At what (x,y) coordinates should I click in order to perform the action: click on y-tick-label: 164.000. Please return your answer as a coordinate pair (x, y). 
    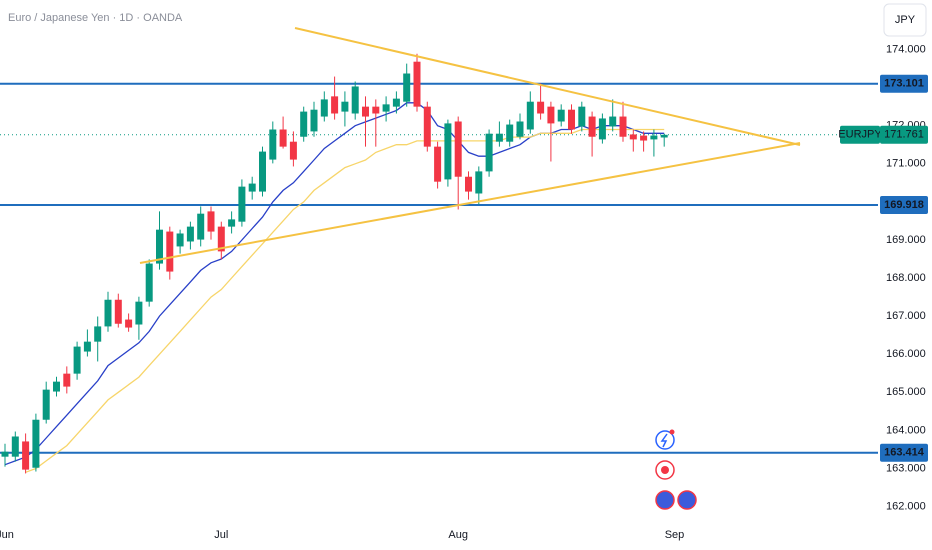
    Looking at the image, I should click on (906, 430).